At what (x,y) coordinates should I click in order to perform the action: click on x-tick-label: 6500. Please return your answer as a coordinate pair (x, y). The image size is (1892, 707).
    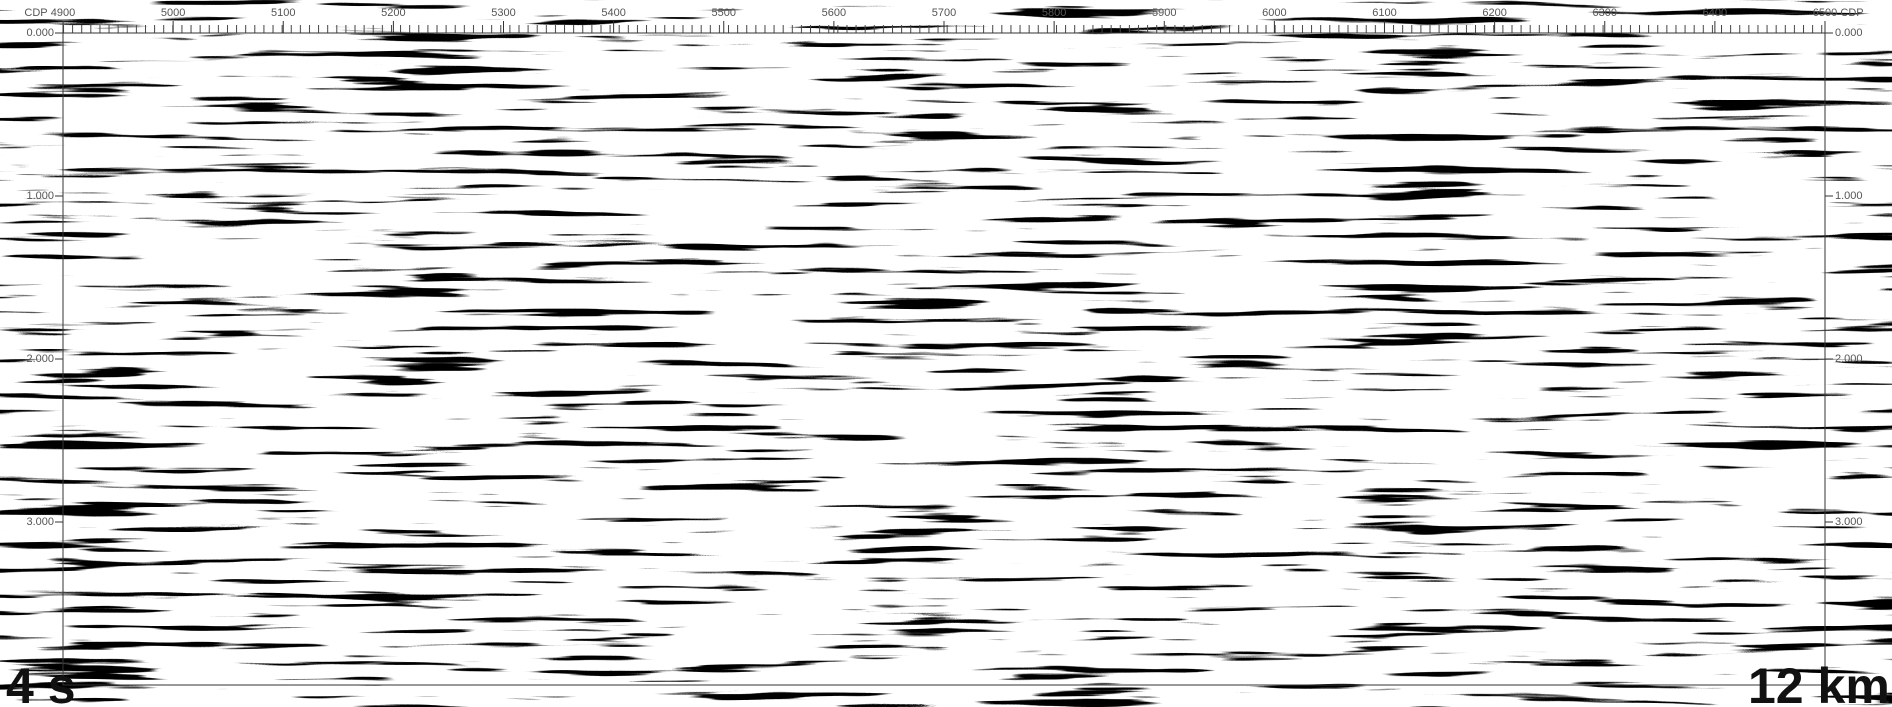
    Looking at the image, I should click on (1825, 13).